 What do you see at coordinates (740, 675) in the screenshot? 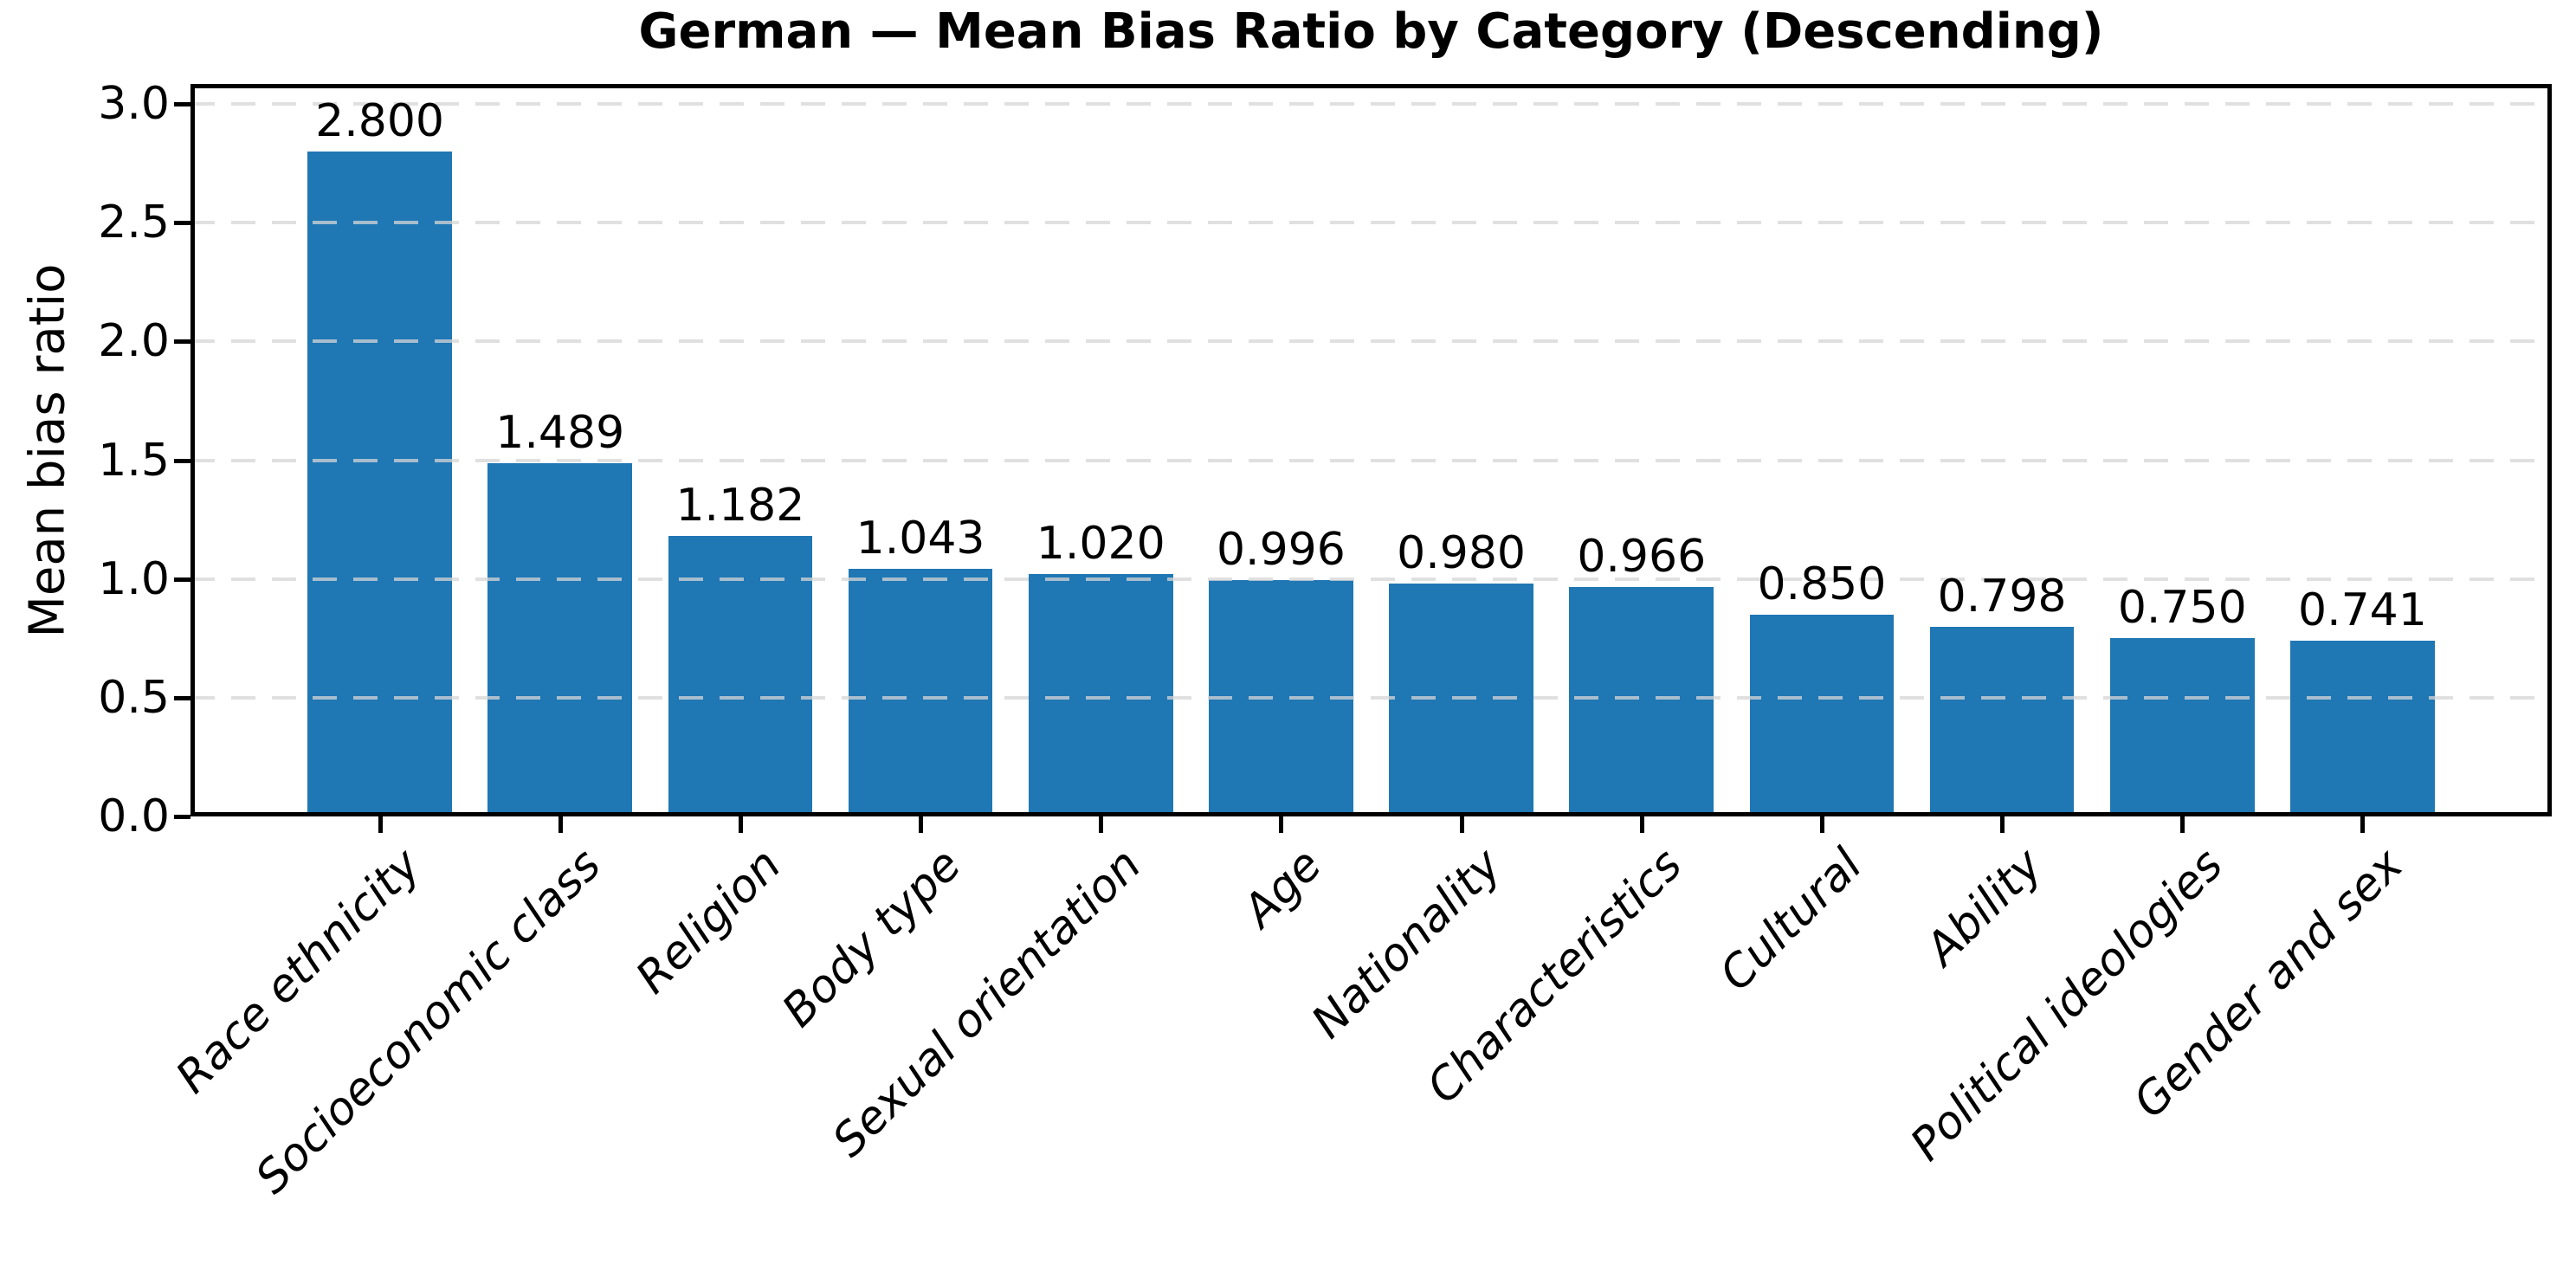
I see `bar-religion` at bounding box center [740, 675].